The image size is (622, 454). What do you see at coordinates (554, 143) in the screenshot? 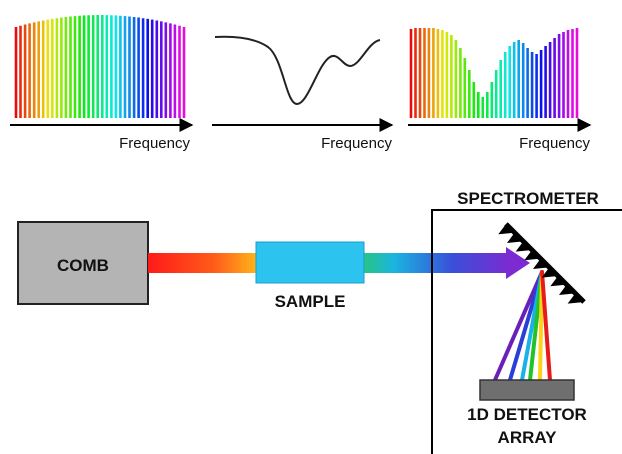
I see `transmitted-frequency-label: Frequency` at bounding box center [554, 143].